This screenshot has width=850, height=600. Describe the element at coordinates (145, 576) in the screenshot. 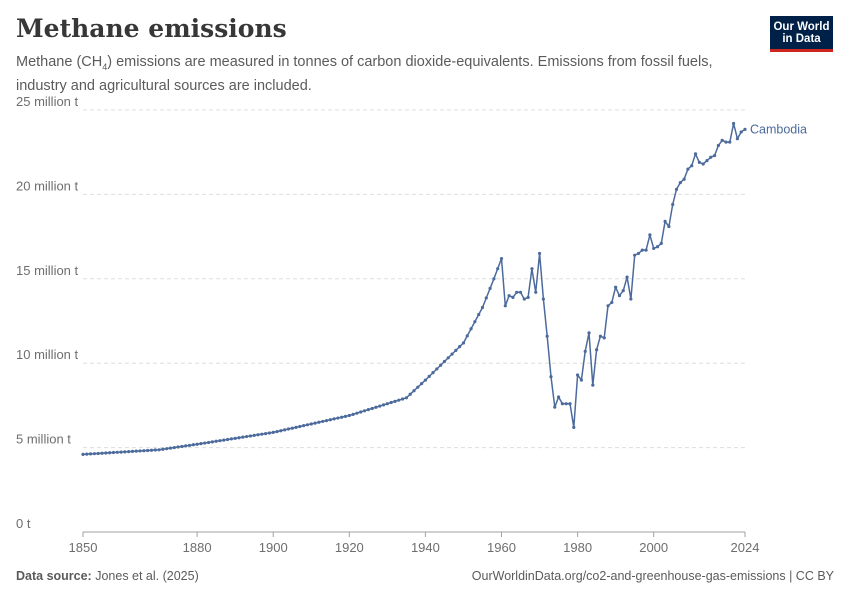

I see `data-source-value: Jones et al. (2025)` at that location.